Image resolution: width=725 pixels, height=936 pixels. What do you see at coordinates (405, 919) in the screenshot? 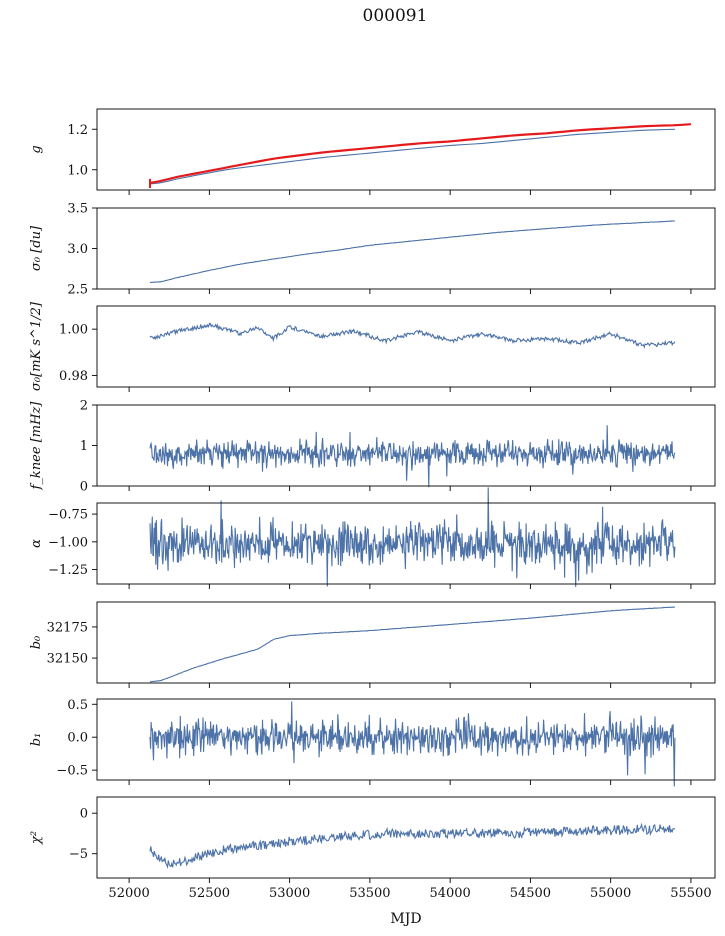
I see `x-axis-label: MJD` at bounding box center [405, 919].